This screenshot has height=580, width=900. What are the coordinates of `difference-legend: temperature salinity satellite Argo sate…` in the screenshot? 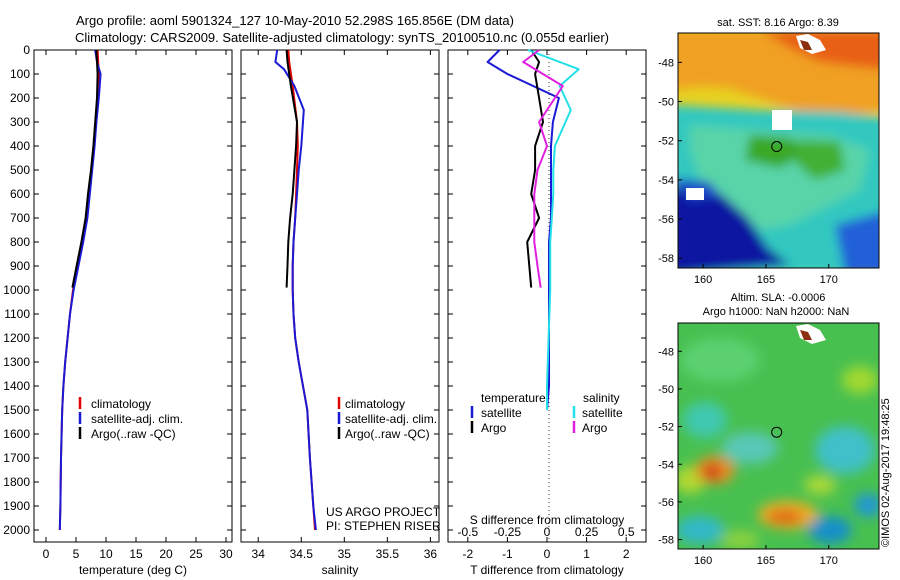 It's located at (546, 413).